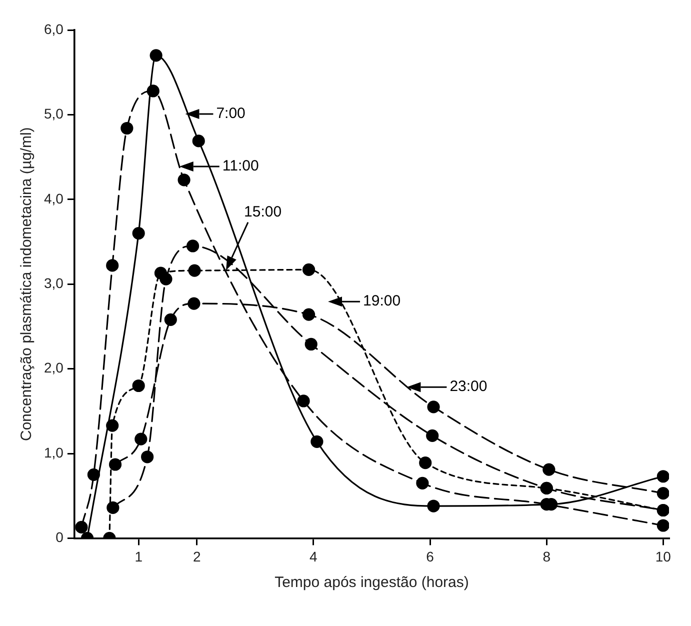 This screenshot has height=626, width=691. I want to click on y-tick-label: 1,0, so click(54, 452).